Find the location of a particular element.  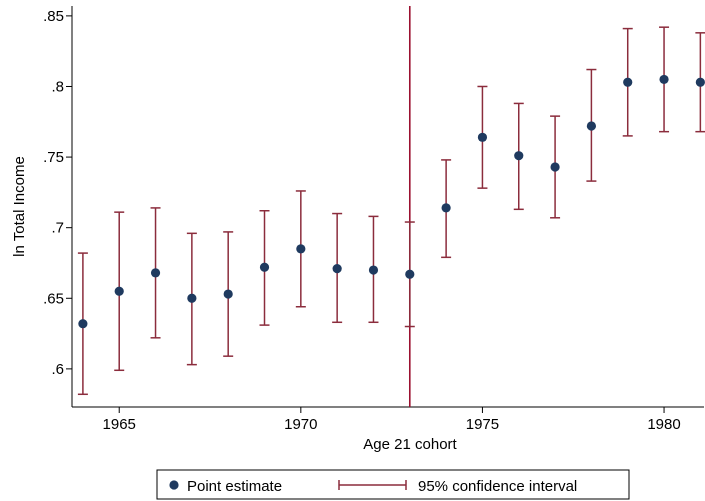

x-tick-label: 1970 is located at coordinates (300, 424).